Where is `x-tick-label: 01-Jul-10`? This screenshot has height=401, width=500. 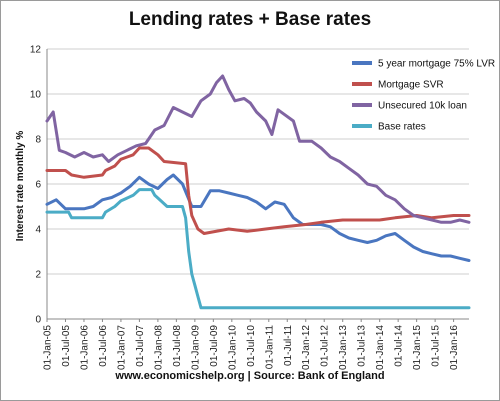
x-tick-label: 01-Jul-10 is located at coordinates (251, 346).